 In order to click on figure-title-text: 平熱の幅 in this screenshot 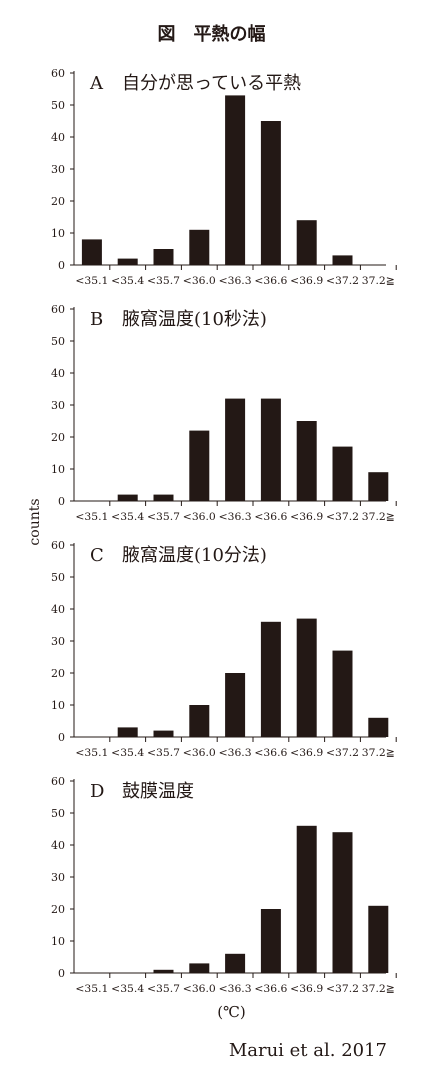, I will do `click(229, 34)`.